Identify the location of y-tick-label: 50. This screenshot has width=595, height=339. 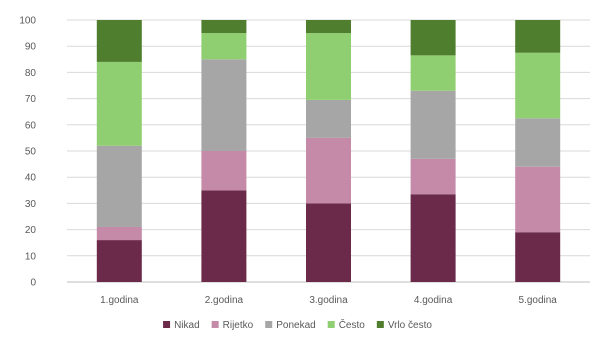
(31, 152).